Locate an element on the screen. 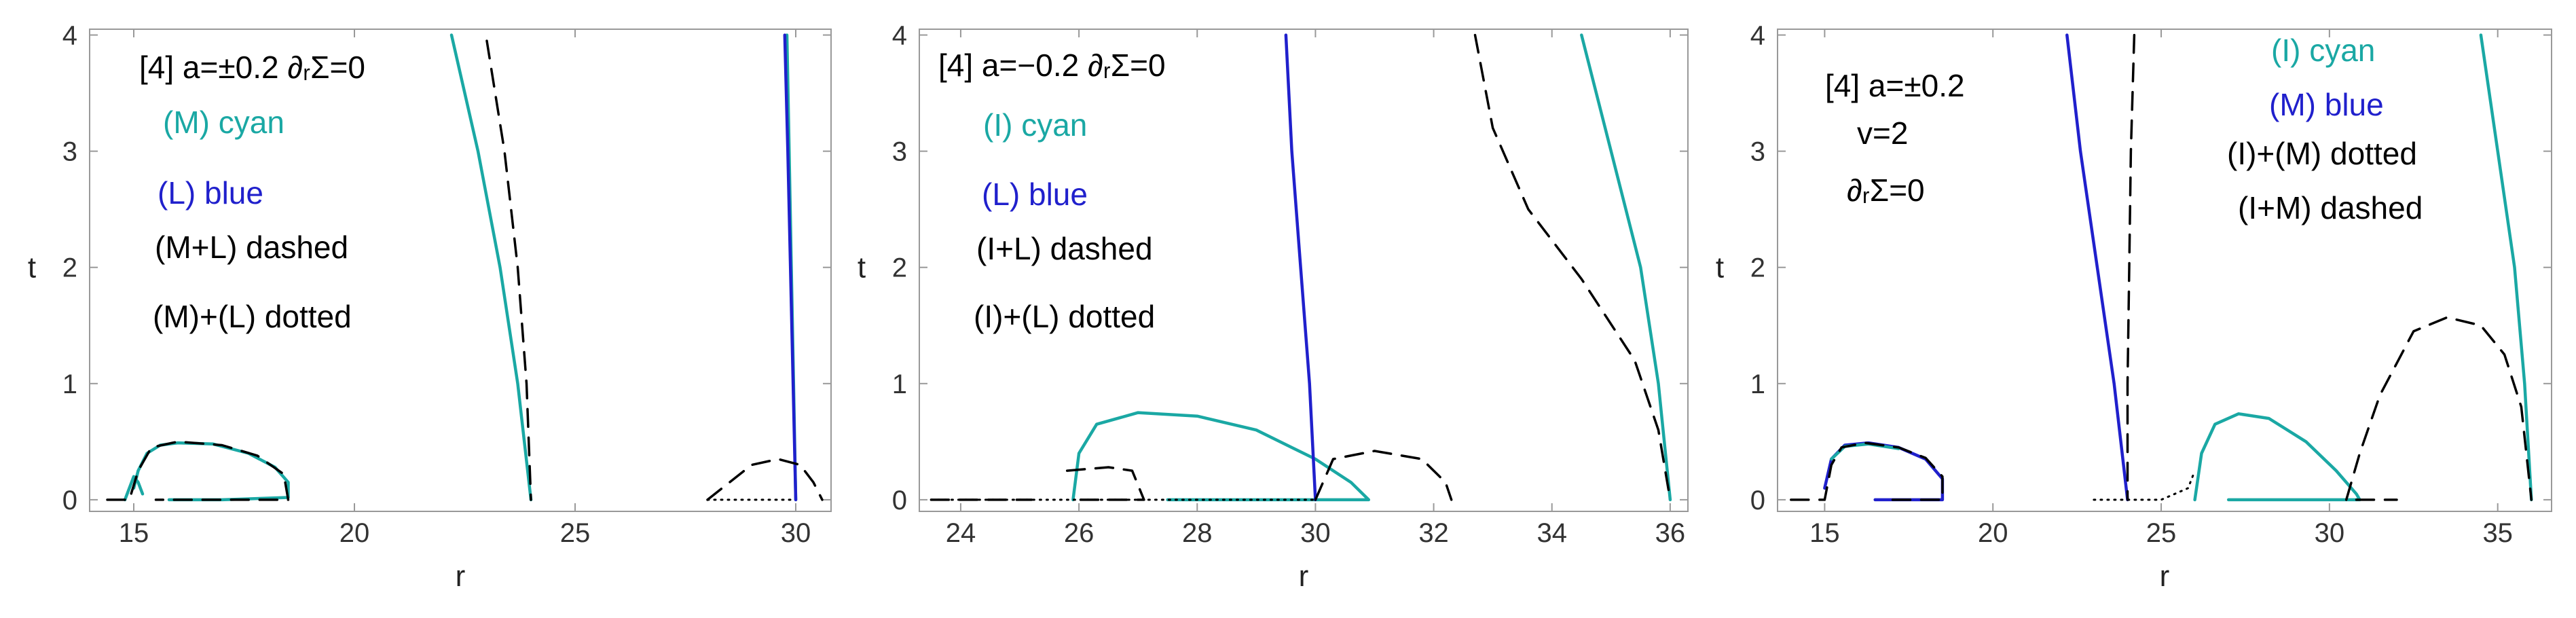 This screenshot has height=618, width=2576. legend-annotation: (I)+(L) dotted is located at coordinates (1064, 316).